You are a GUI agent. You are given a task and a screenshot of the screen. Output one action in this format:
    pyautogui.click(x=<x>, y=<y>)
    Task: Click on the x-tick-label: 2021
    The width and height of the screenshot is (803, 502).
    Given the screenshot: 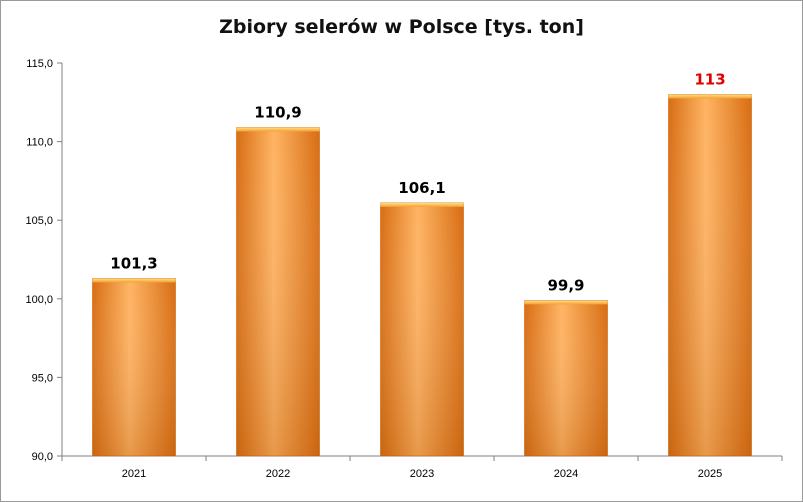 What is the action you would take?
    pyautogui.click(x=134, y=474)
    